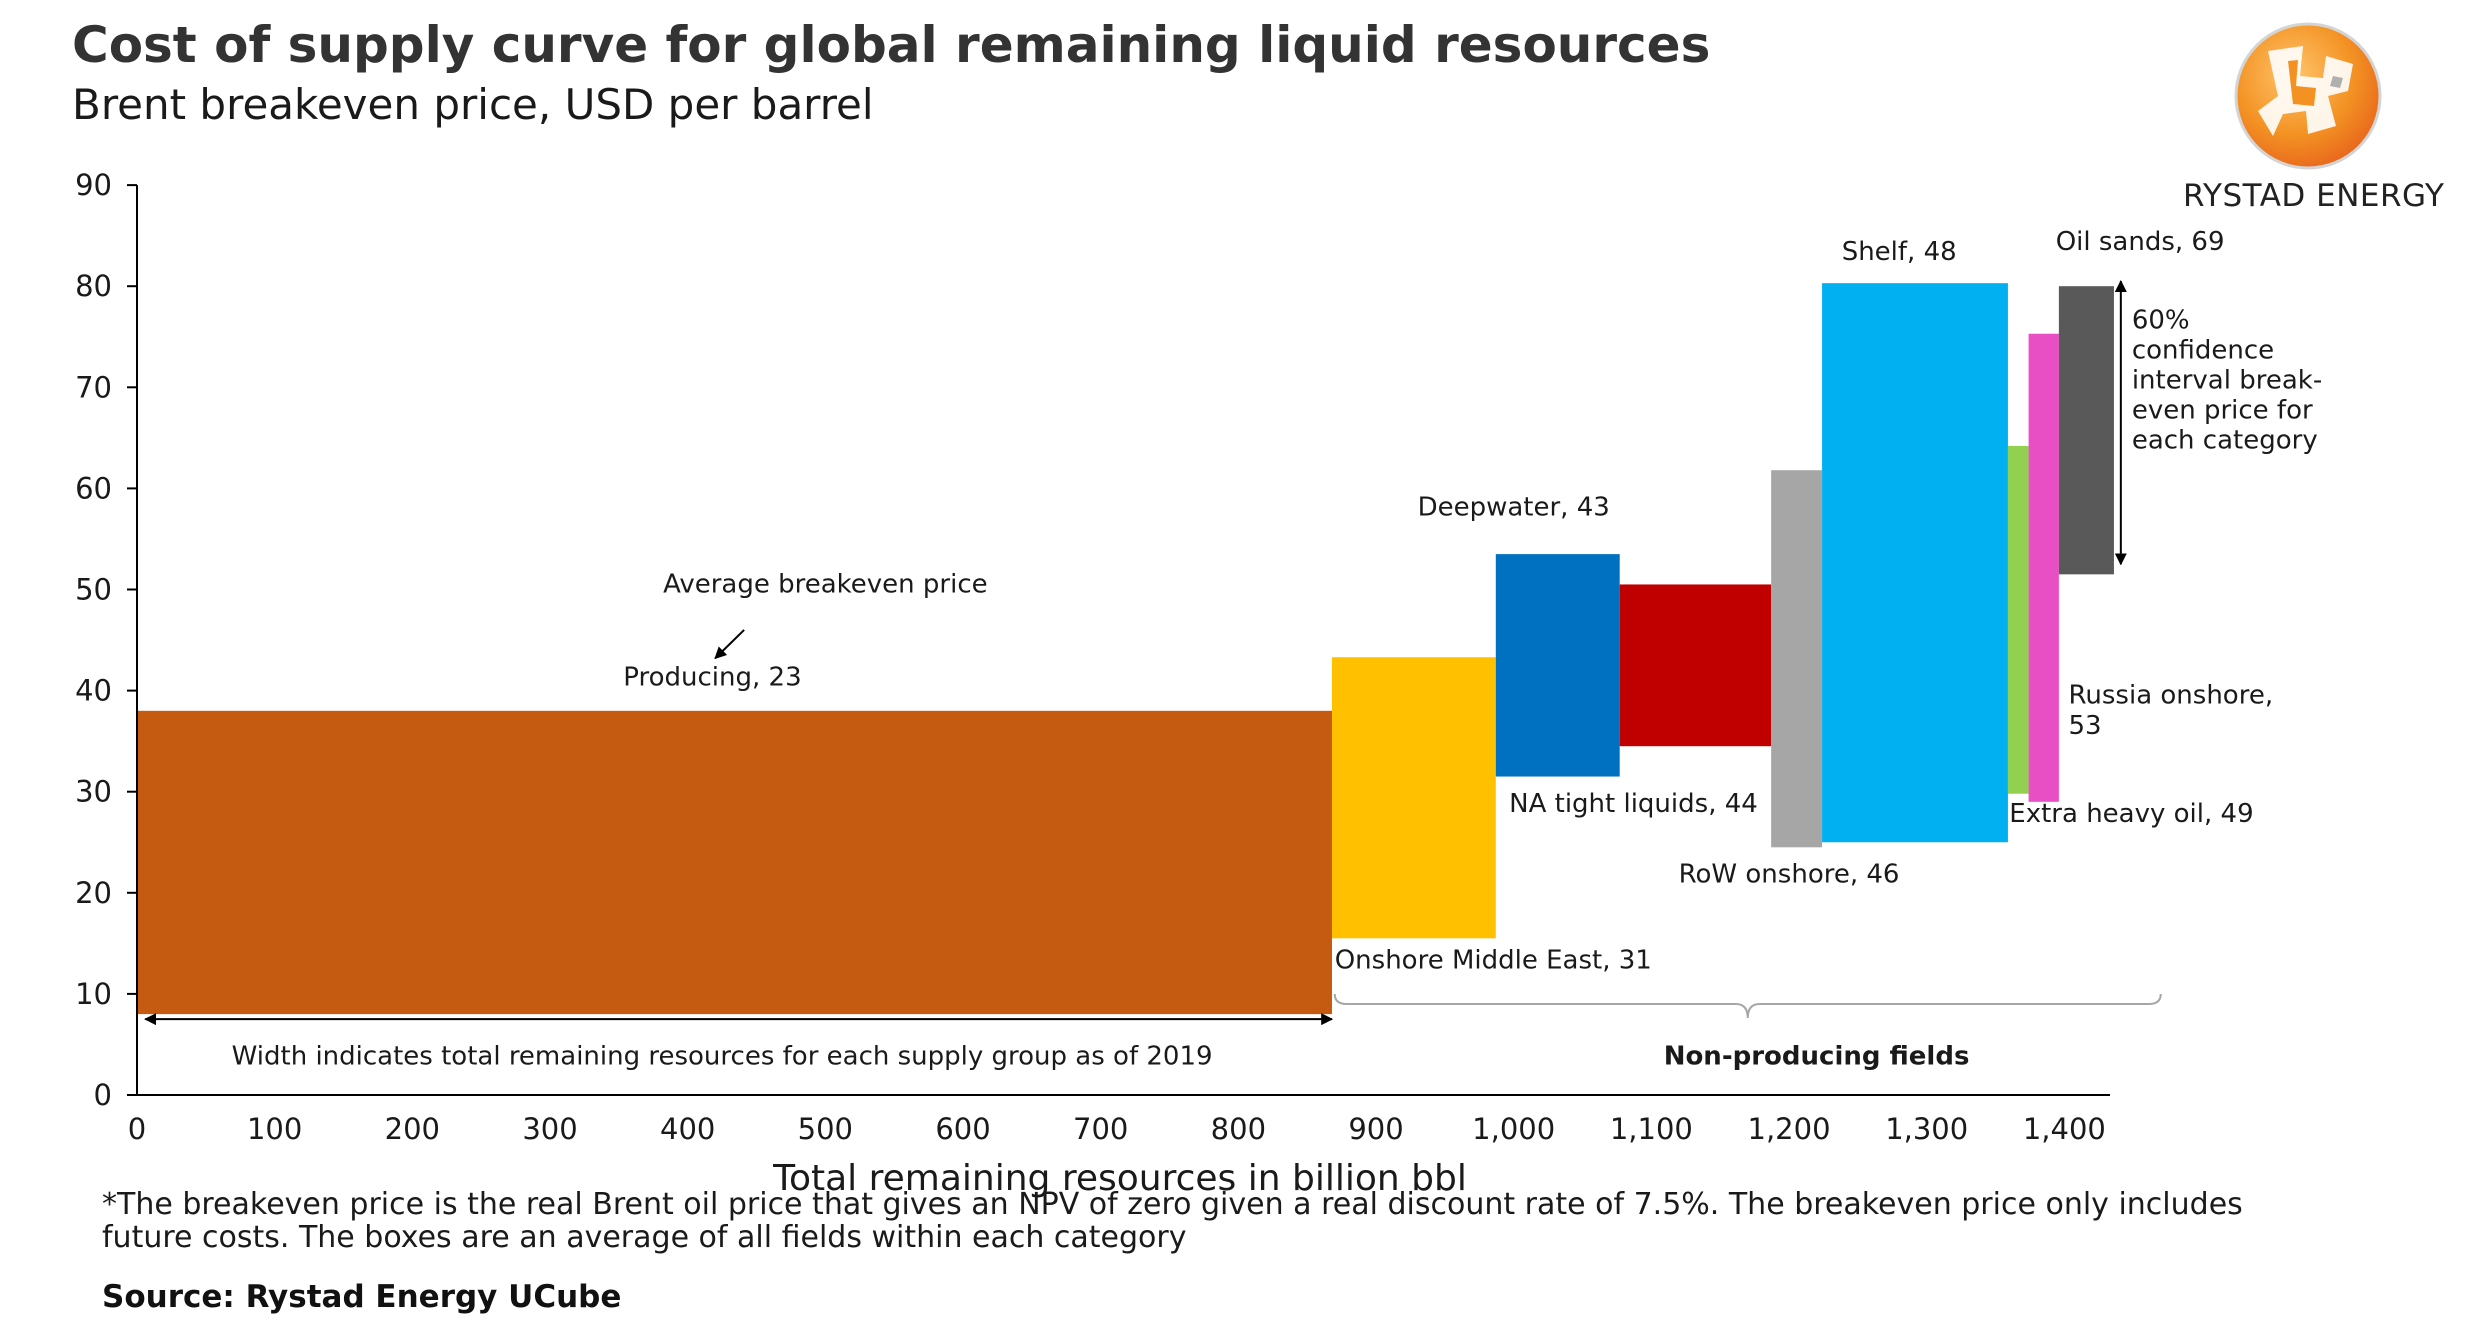 The image size is (2473, 1331). What do you see at coordinates (1651, 1129) in the screenshot?
I see `x-tick-label-11: 1,100` at bounding box center [1651, 1129].